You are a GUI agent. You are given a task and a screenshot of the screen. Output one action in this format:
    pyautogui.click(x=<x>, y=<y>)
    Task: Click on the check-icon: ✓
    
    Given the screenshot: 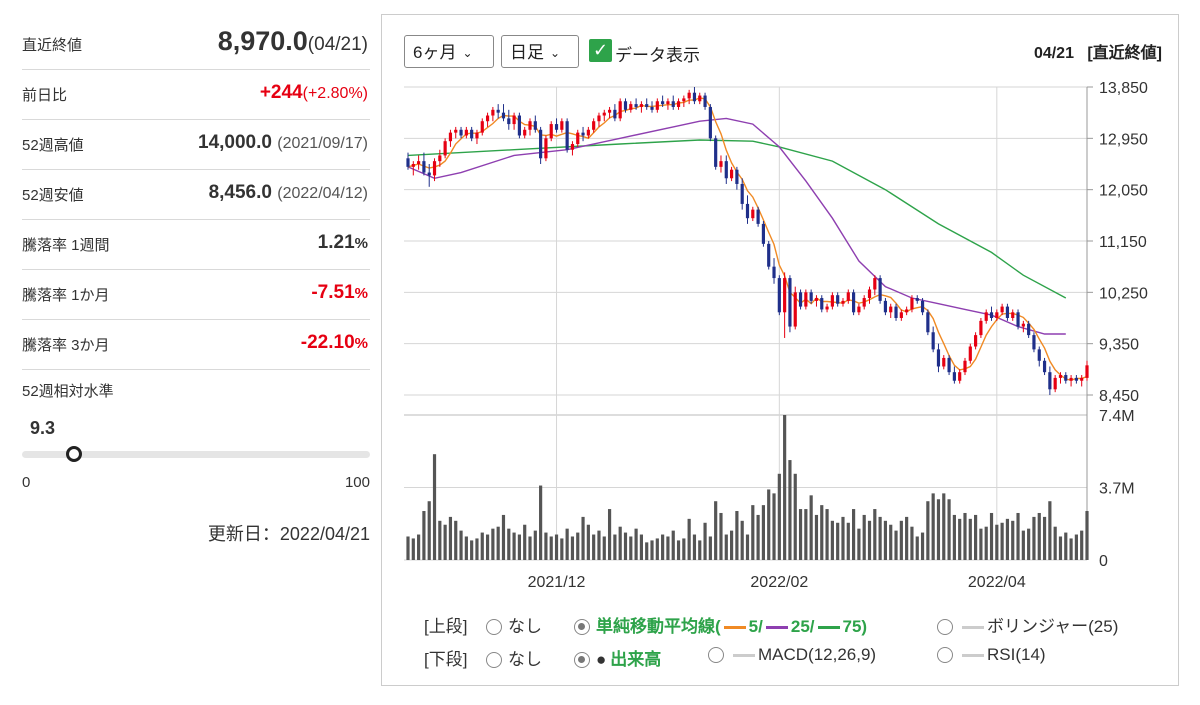 What is the action you would take?
    pyautogui.click(x=600, y=50)
    